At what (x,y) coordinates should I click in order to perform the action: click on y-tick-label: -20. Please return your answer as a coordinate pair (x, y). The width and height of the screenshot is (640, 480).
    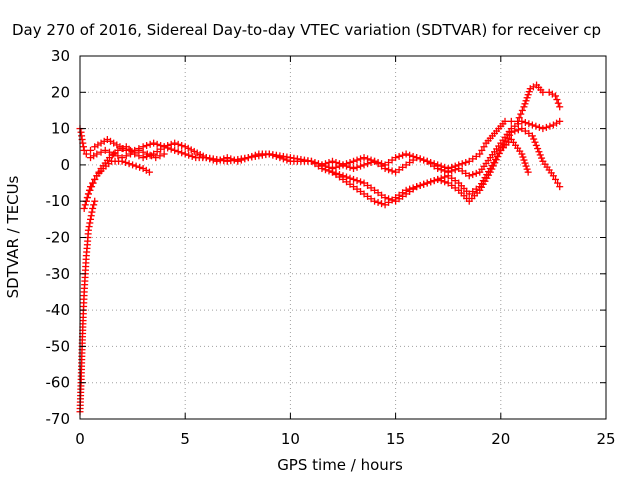
    Looking at the image, I should click on (58, 238).